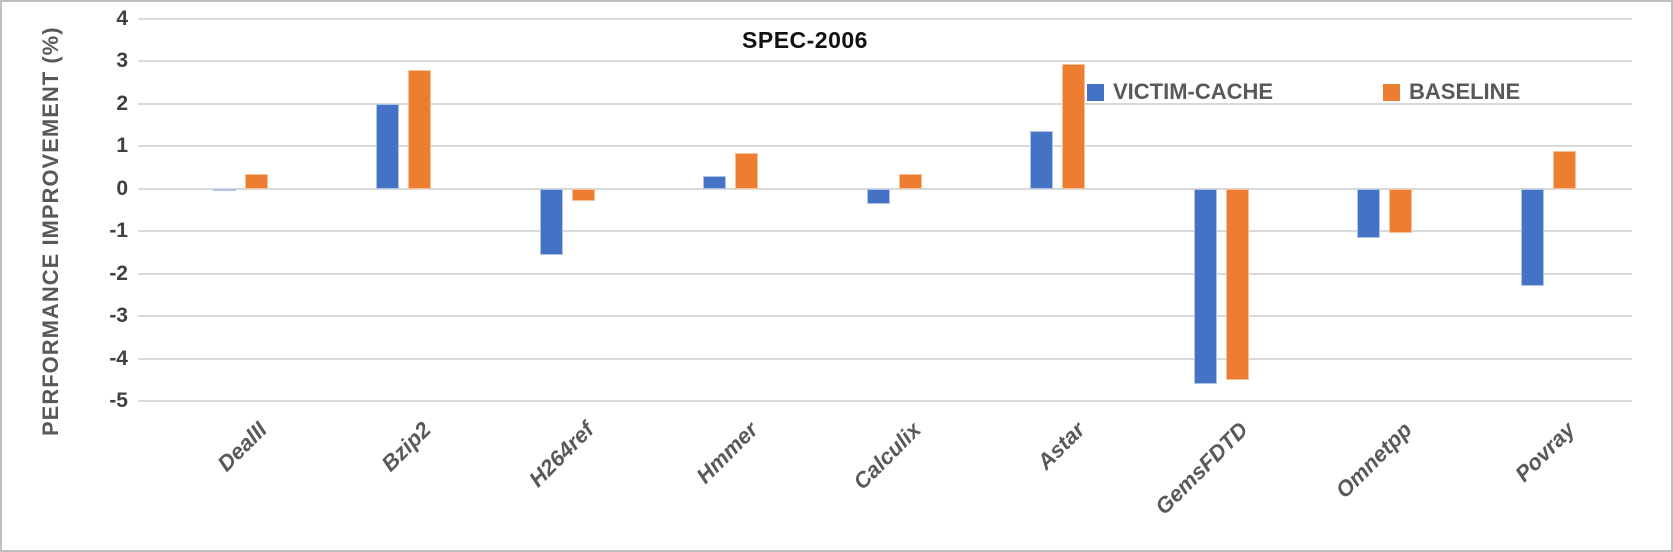 The width and height of the screenshot is (1673, 552). I want to click on bar-baseline-povray, so click(1564, 169).